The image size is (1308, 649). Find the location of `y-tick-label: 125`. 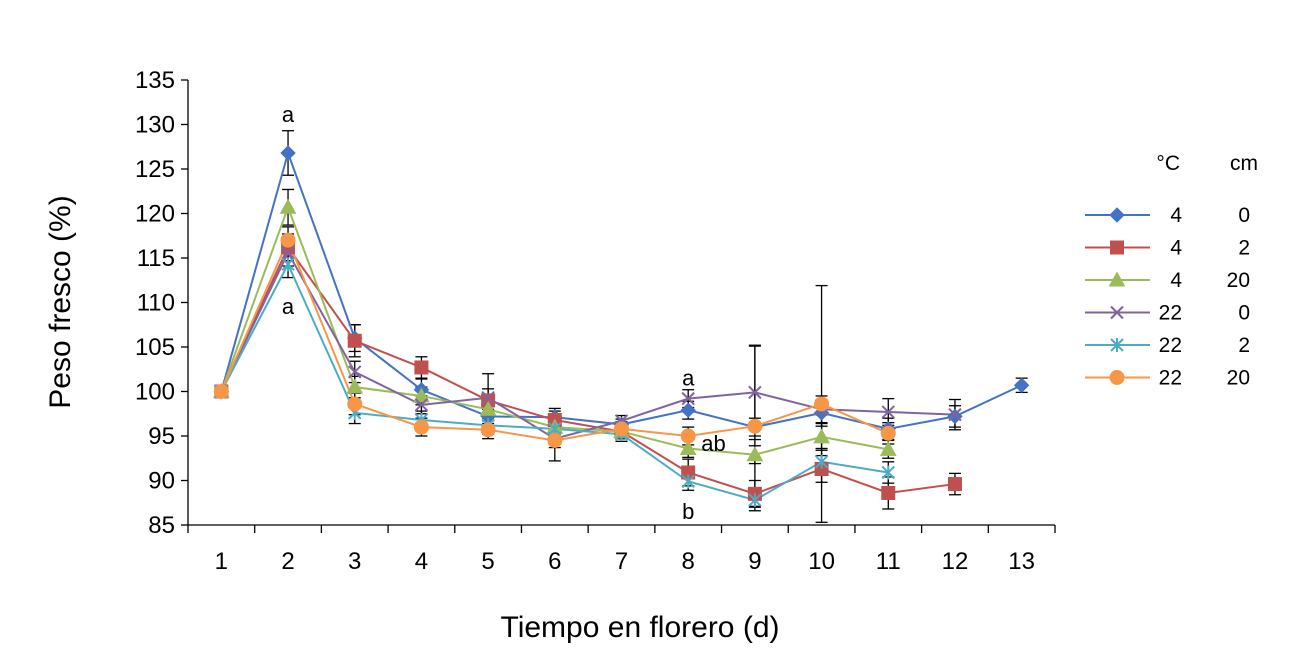

y-tick-label: 125 is located at coordinates (155, 169).